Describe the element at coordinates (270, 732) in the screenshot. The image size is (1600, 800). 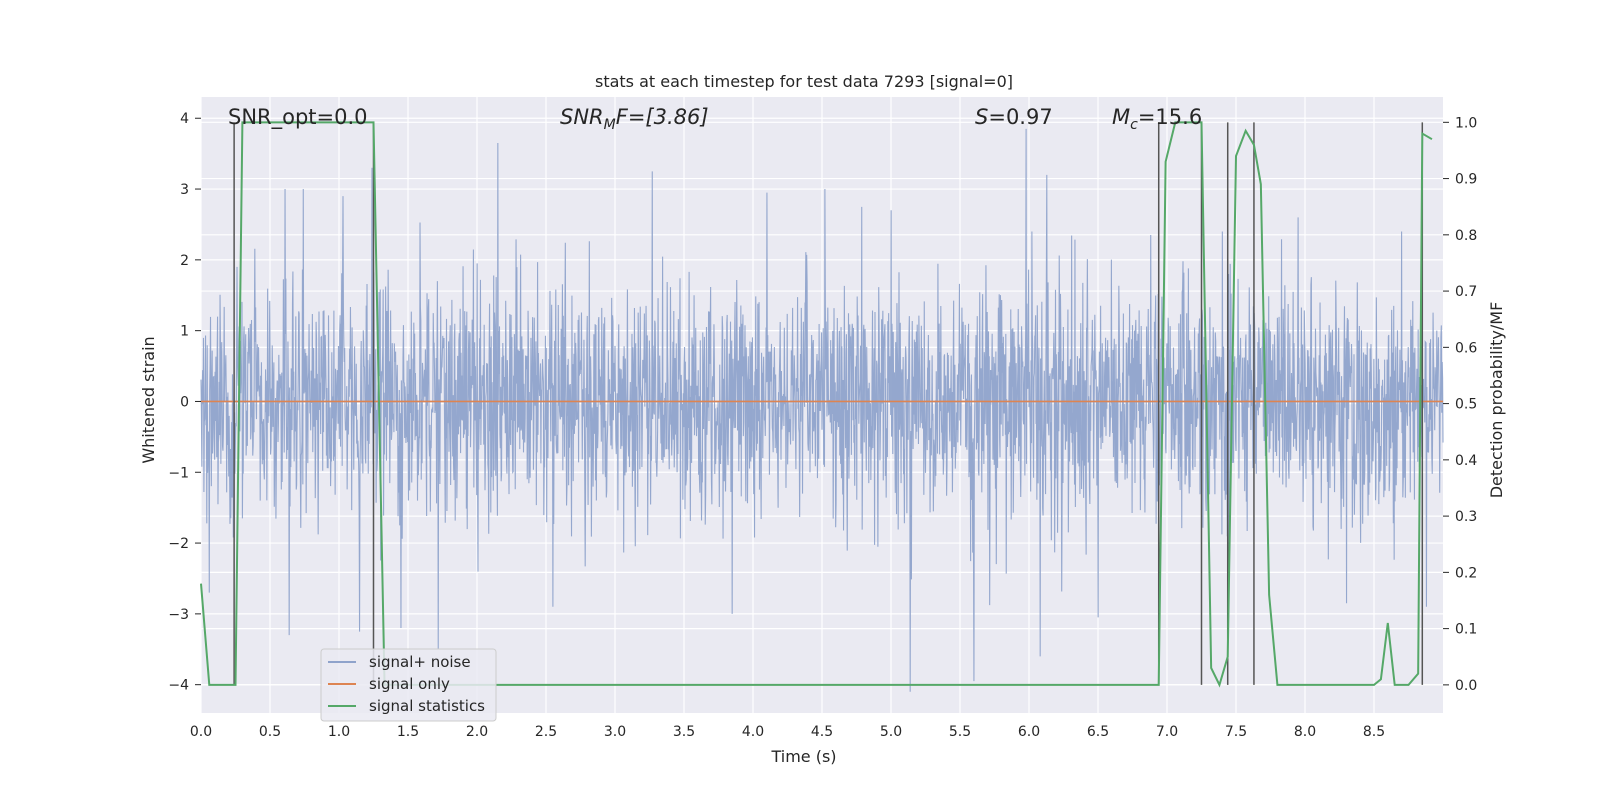
I see `x-tick-label: 0.5` at that location.